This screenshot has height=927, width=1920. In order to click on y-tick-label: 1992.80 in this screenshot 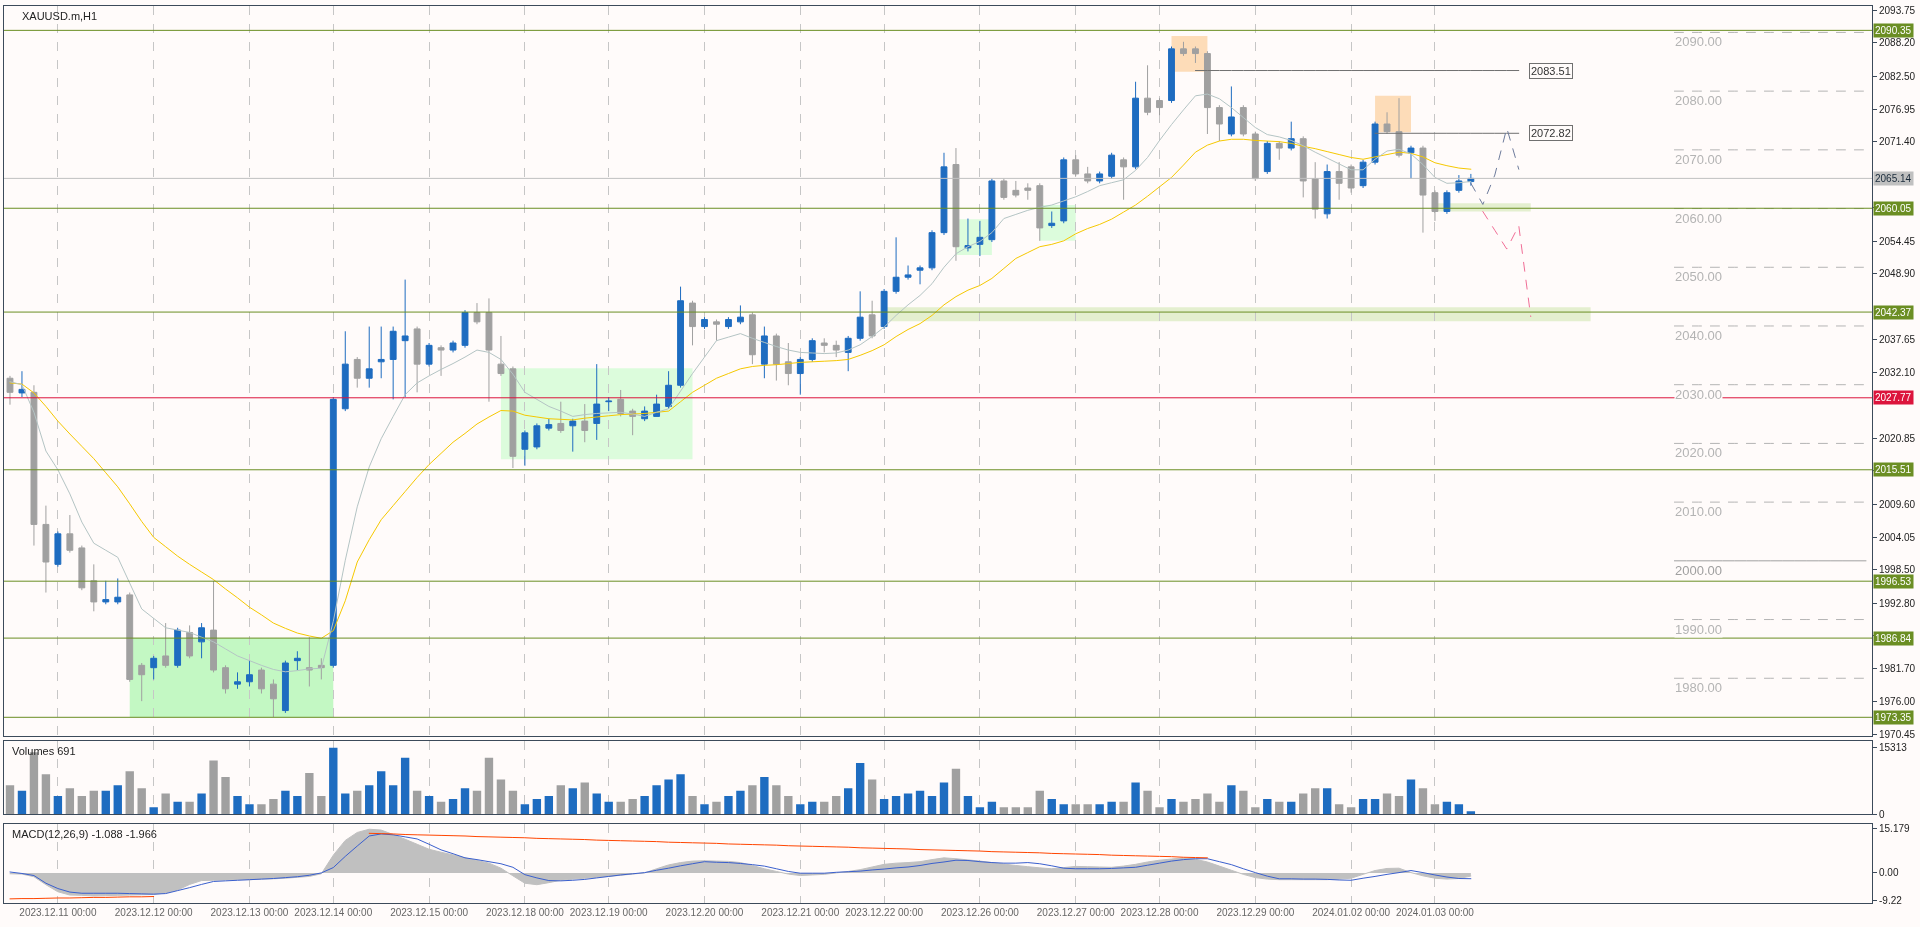, I will do `click(1897, 603)`.